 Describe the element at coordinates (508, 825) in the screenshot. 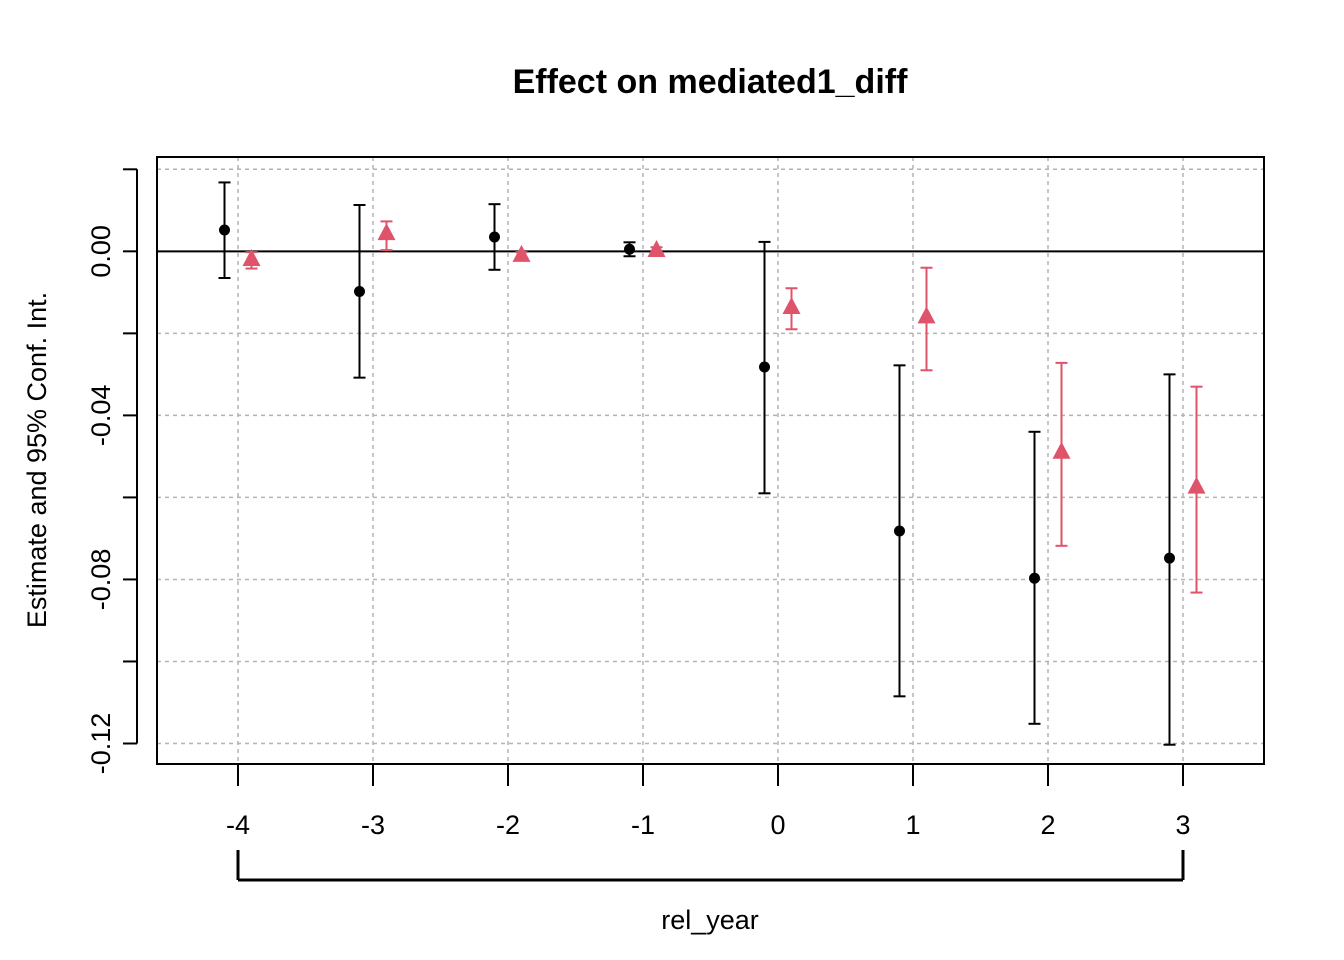

I see `x-tick-label: -2` at that location.